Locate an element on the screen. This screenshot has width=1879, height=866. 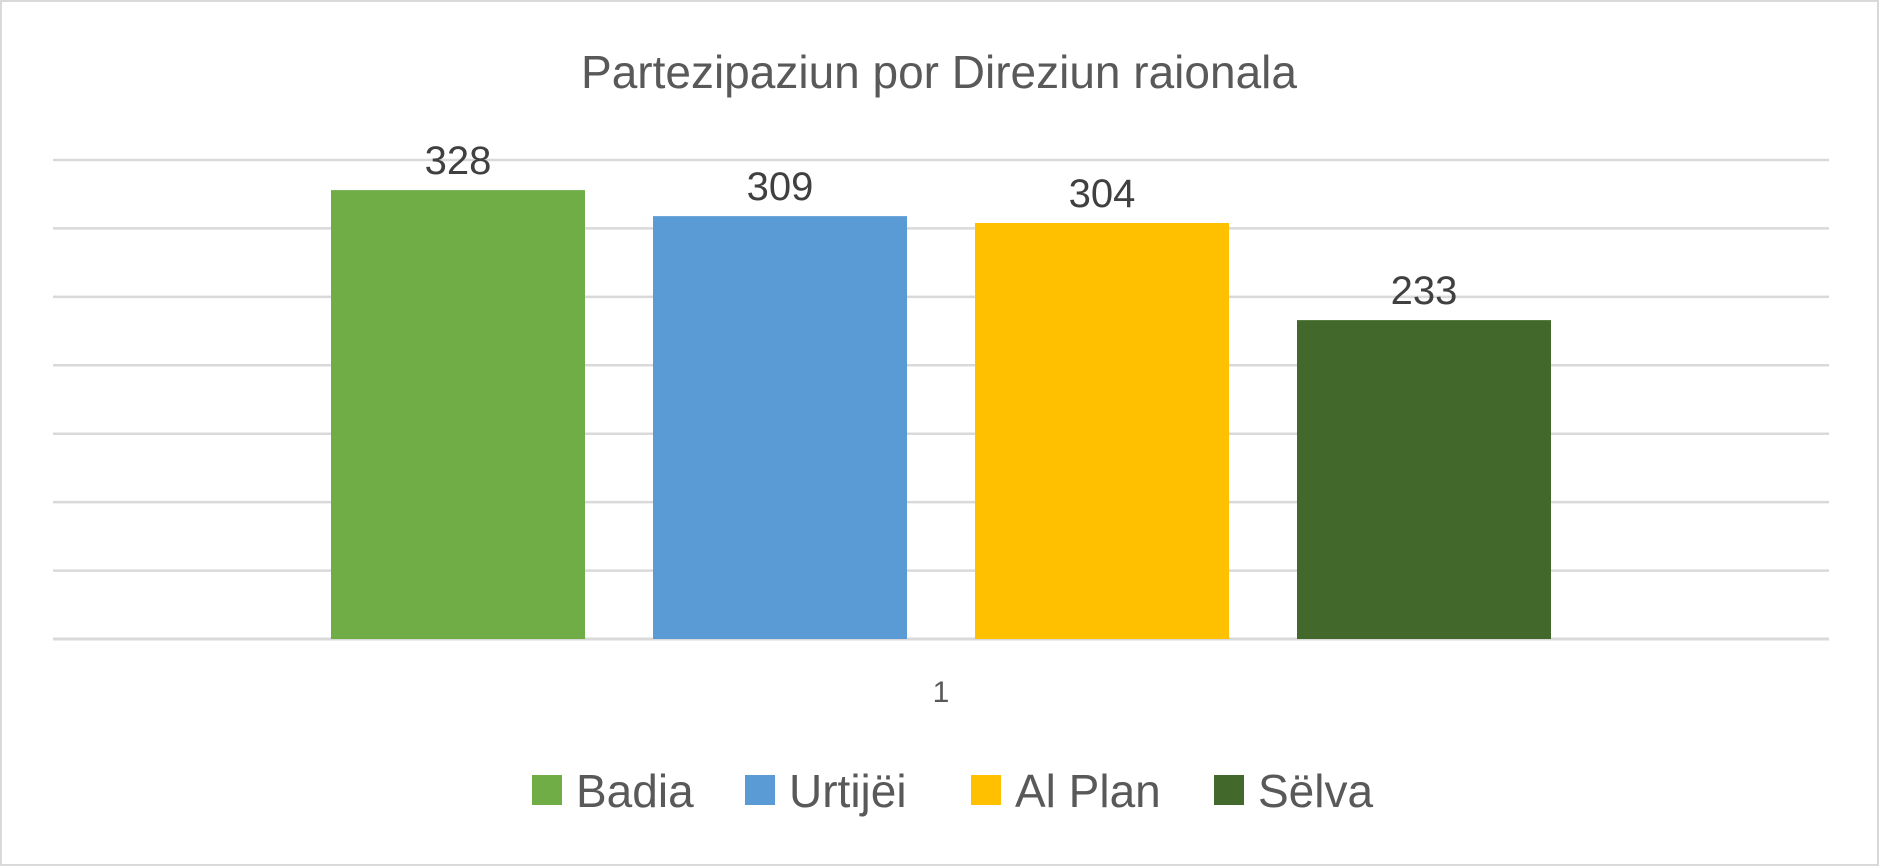
legend-label: Al Plan is located at coordinates (1088, 791).